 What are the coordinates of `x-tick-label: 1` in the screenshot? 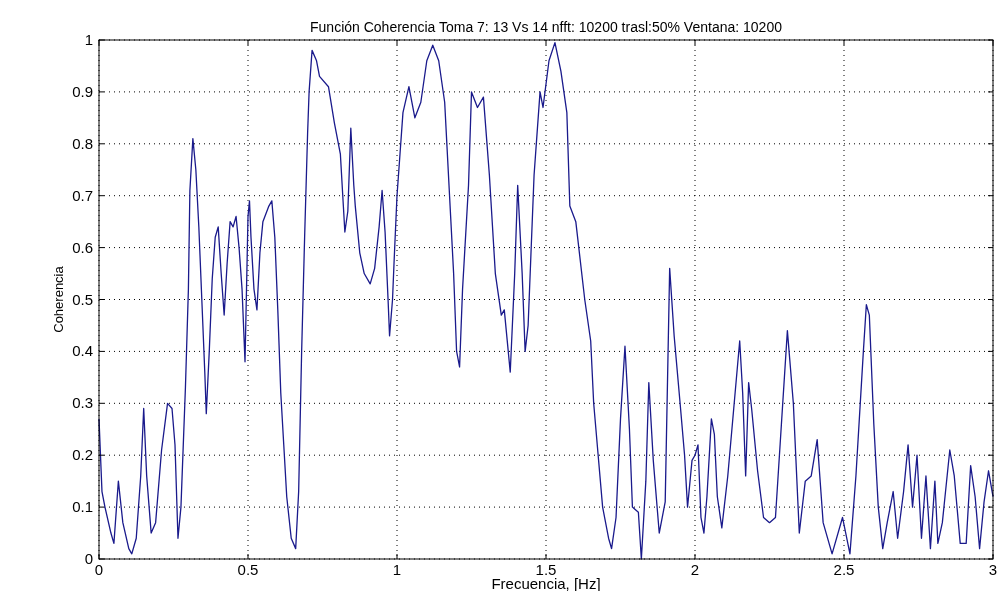 It's located at (397, 569).